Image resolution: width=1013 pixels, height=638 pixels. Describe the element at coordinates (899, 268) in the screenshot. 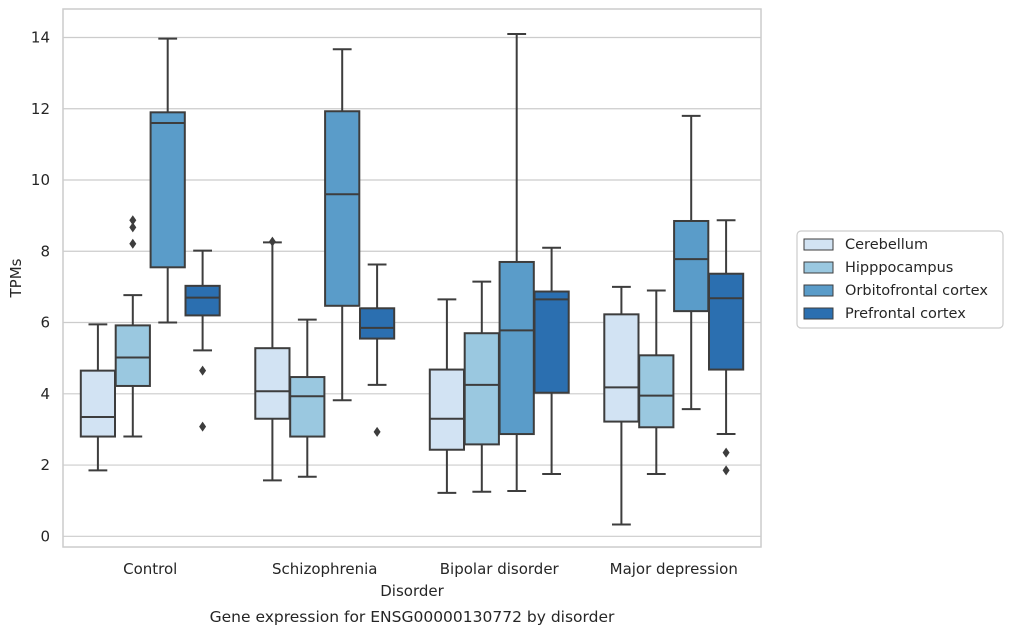

I see `legend-label: Hipppocampus` at that location.